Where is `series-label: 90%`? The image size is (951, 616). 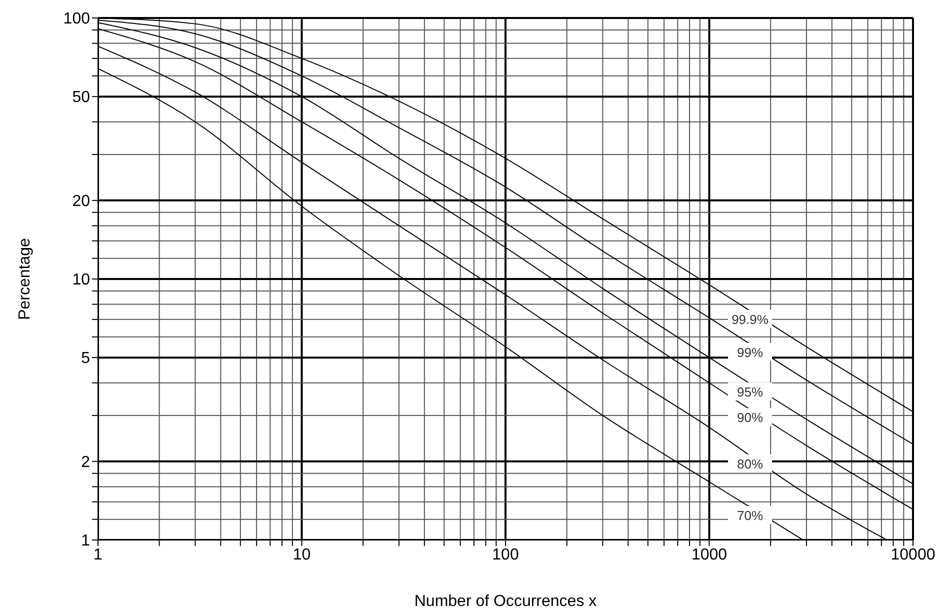
series-label: 90% is located at coordinates (750, 418).